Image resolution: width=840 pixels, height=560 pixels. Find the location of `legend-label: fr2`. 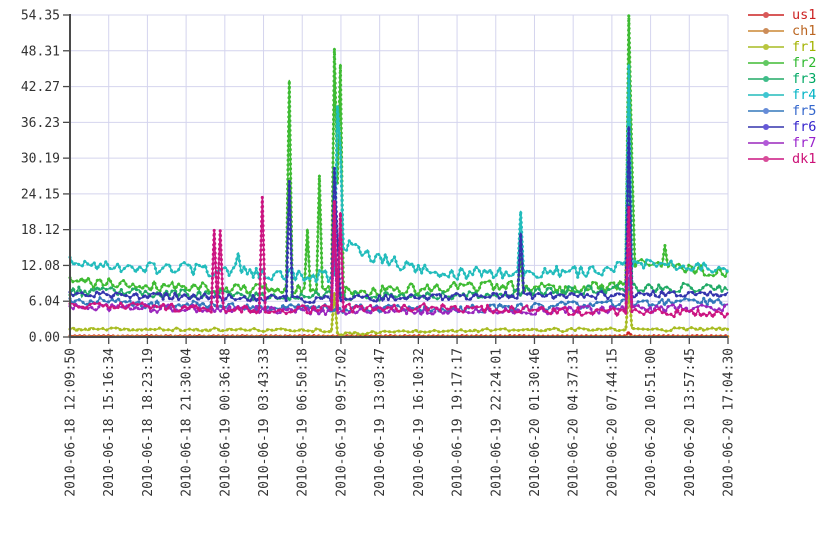

legend-label: fr2 is located at coordinates (804, 63).